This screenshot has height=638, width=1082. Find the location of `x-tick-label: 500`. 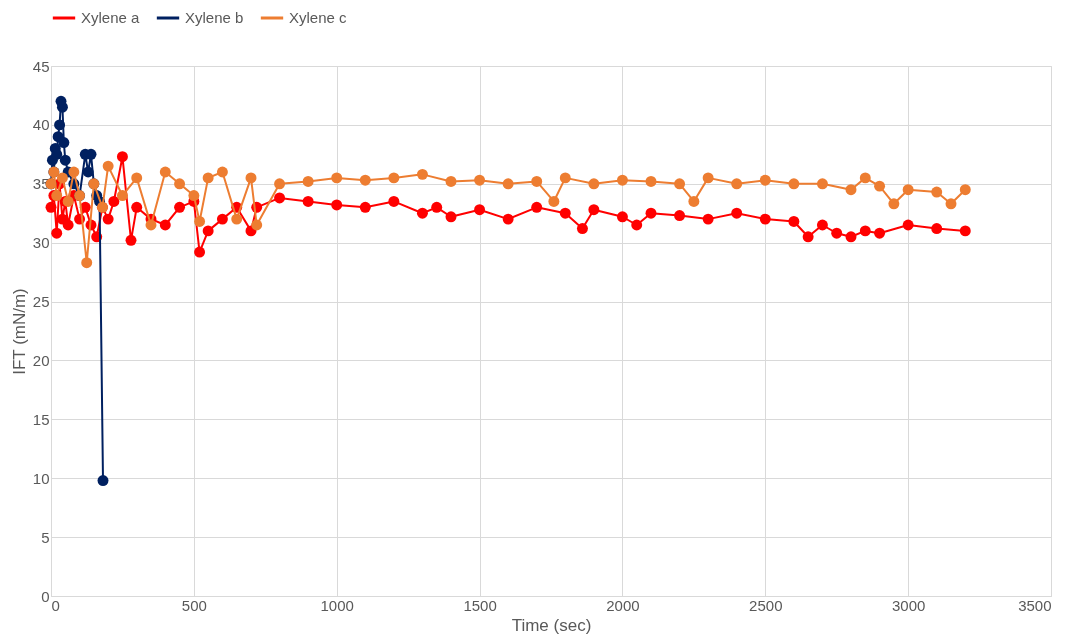

x-tick-label: 500 is located at coordinates (194, 605).